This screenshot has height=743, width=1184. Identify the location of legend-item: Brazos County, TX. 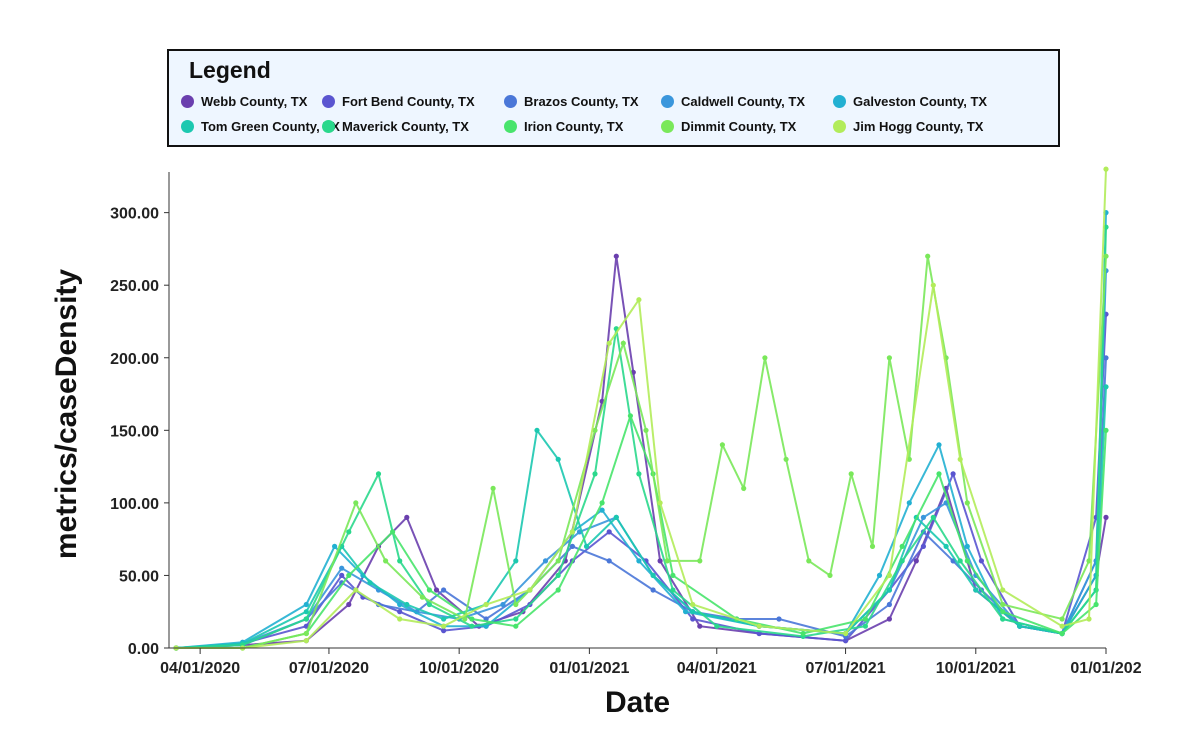
(571, 101).